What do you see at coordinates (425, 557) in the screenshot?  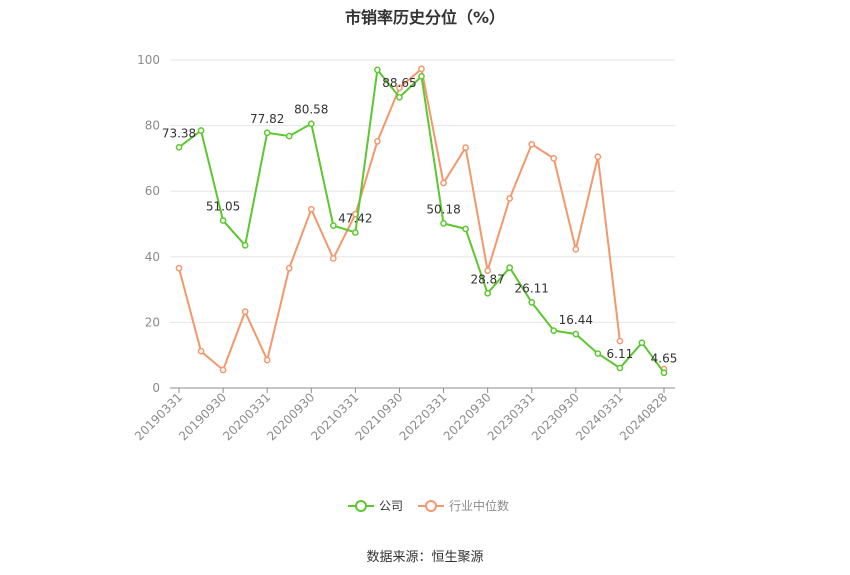 I see `data-source: 数据来源：恒生聚源` at bounding box center [425, 557].